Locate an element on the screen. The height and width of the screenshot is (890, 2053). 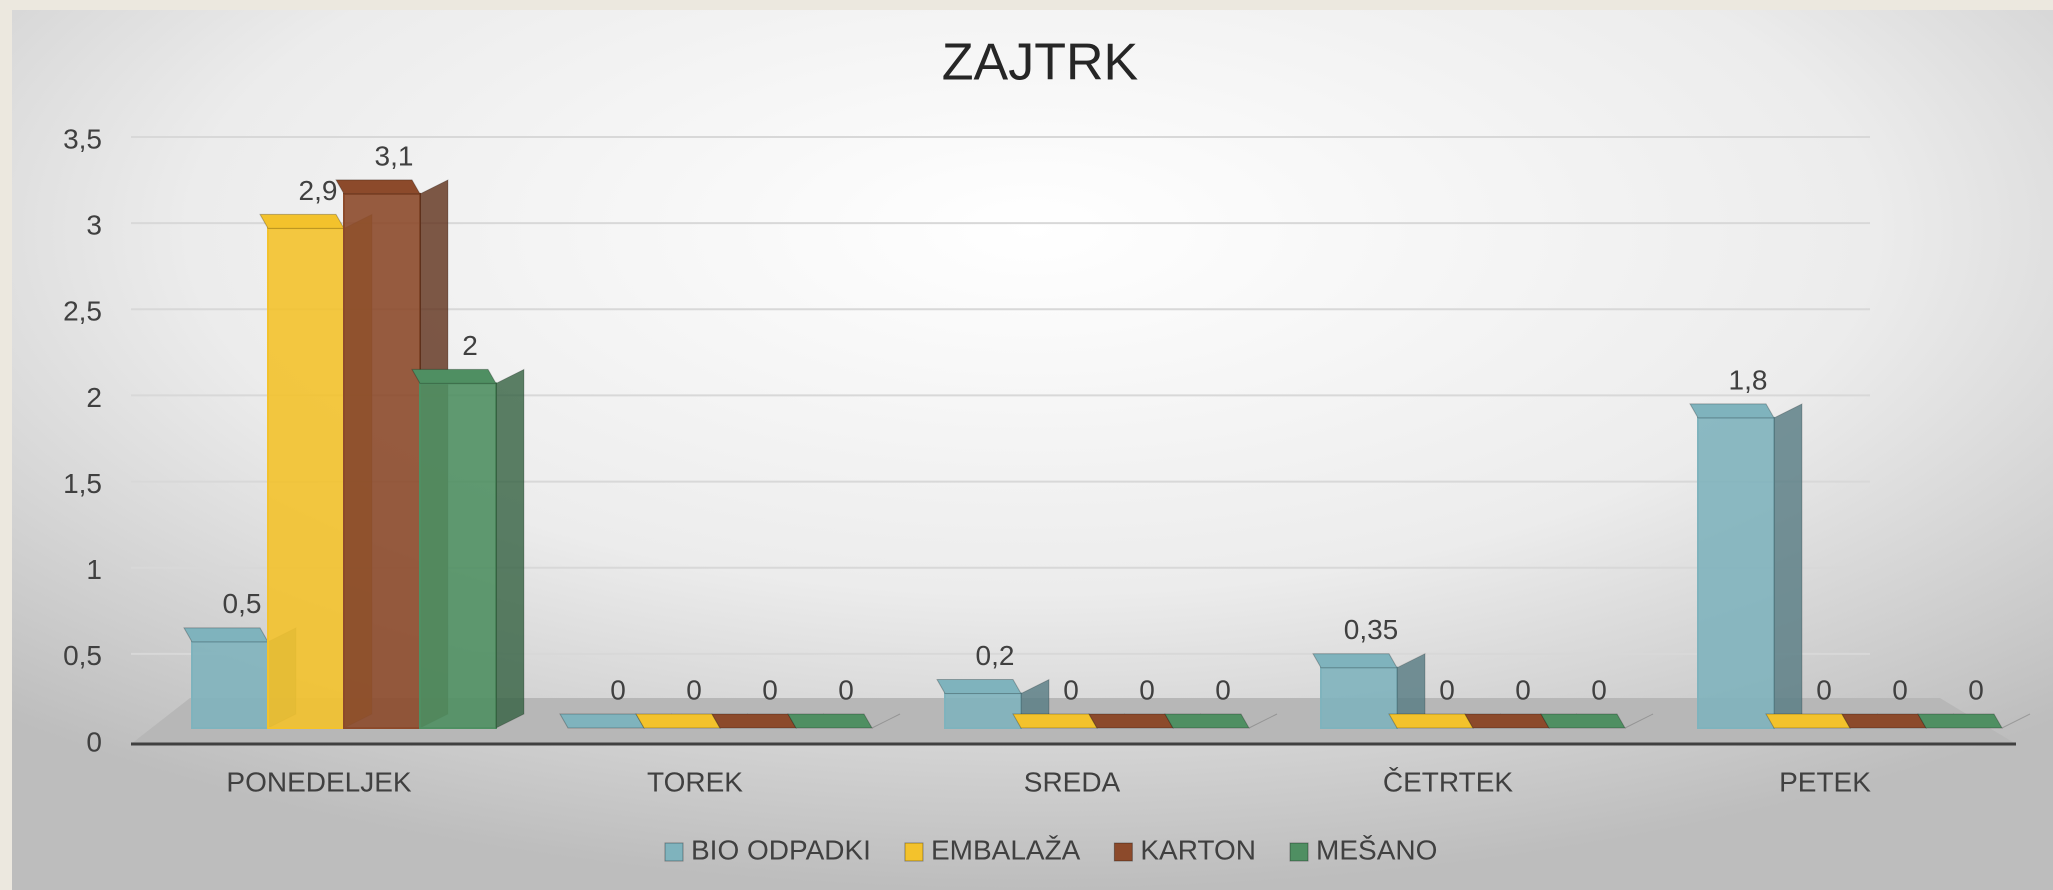
y-tick-label: 1,5 is located at coordinates (82, 483).